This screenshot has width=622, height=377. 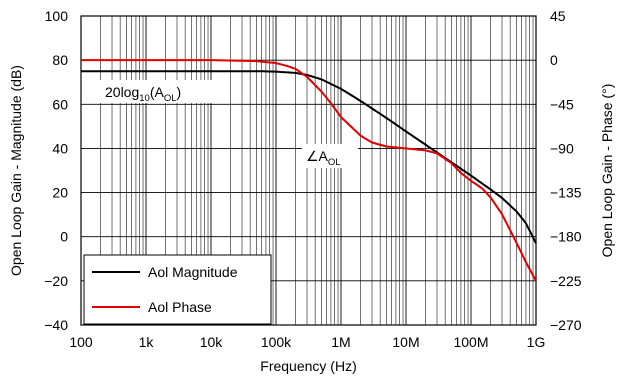 I want to click on y-left-tick-label: 40, so click(x=60, y=148).